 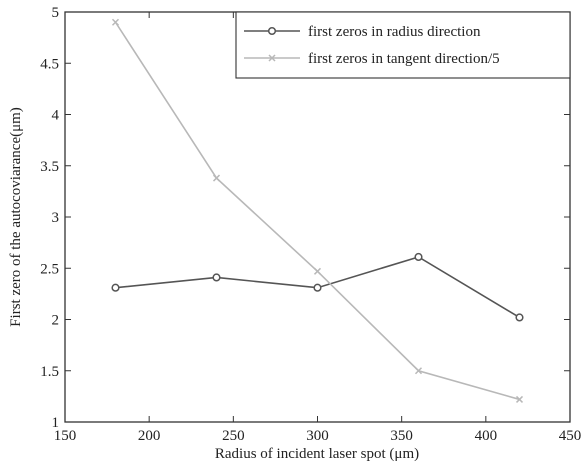 What do you see at coordinates (56, 218) in the screenshot?
I see `y-tick-label: 3` at bounding box center [56, 218].